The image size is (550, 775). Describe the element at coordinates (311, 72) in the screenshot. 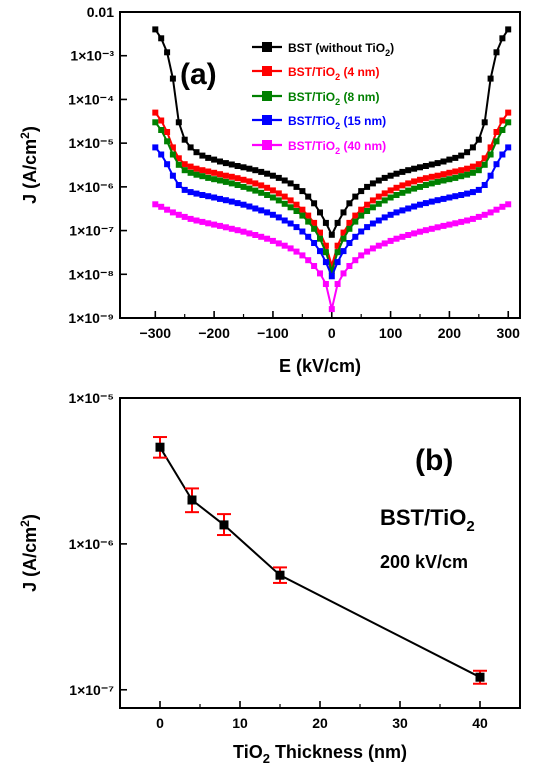

I see `legend-4nm-main: BST/TiO` at that location.